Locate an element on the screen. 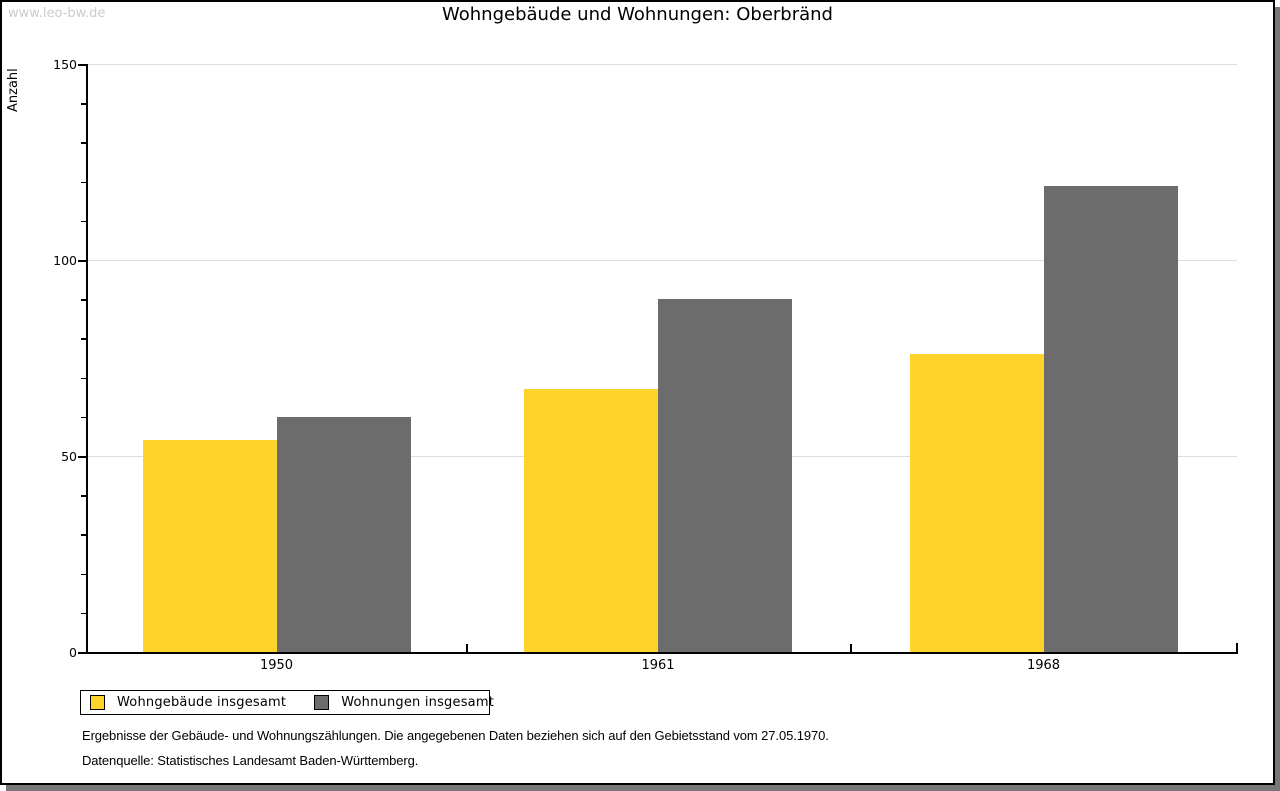 The height and width of the screenshot is (791, 1280). y-tick-label: 0 is located at coordinates (73, 652).